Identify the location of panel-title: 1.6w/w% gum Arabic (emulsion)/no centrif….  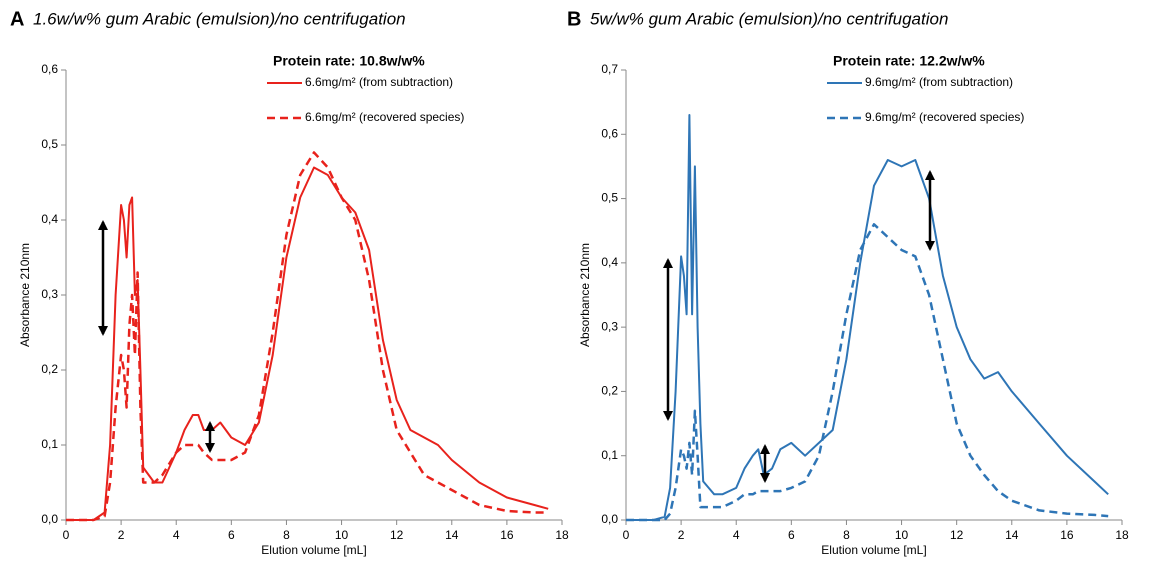
(219, 18).